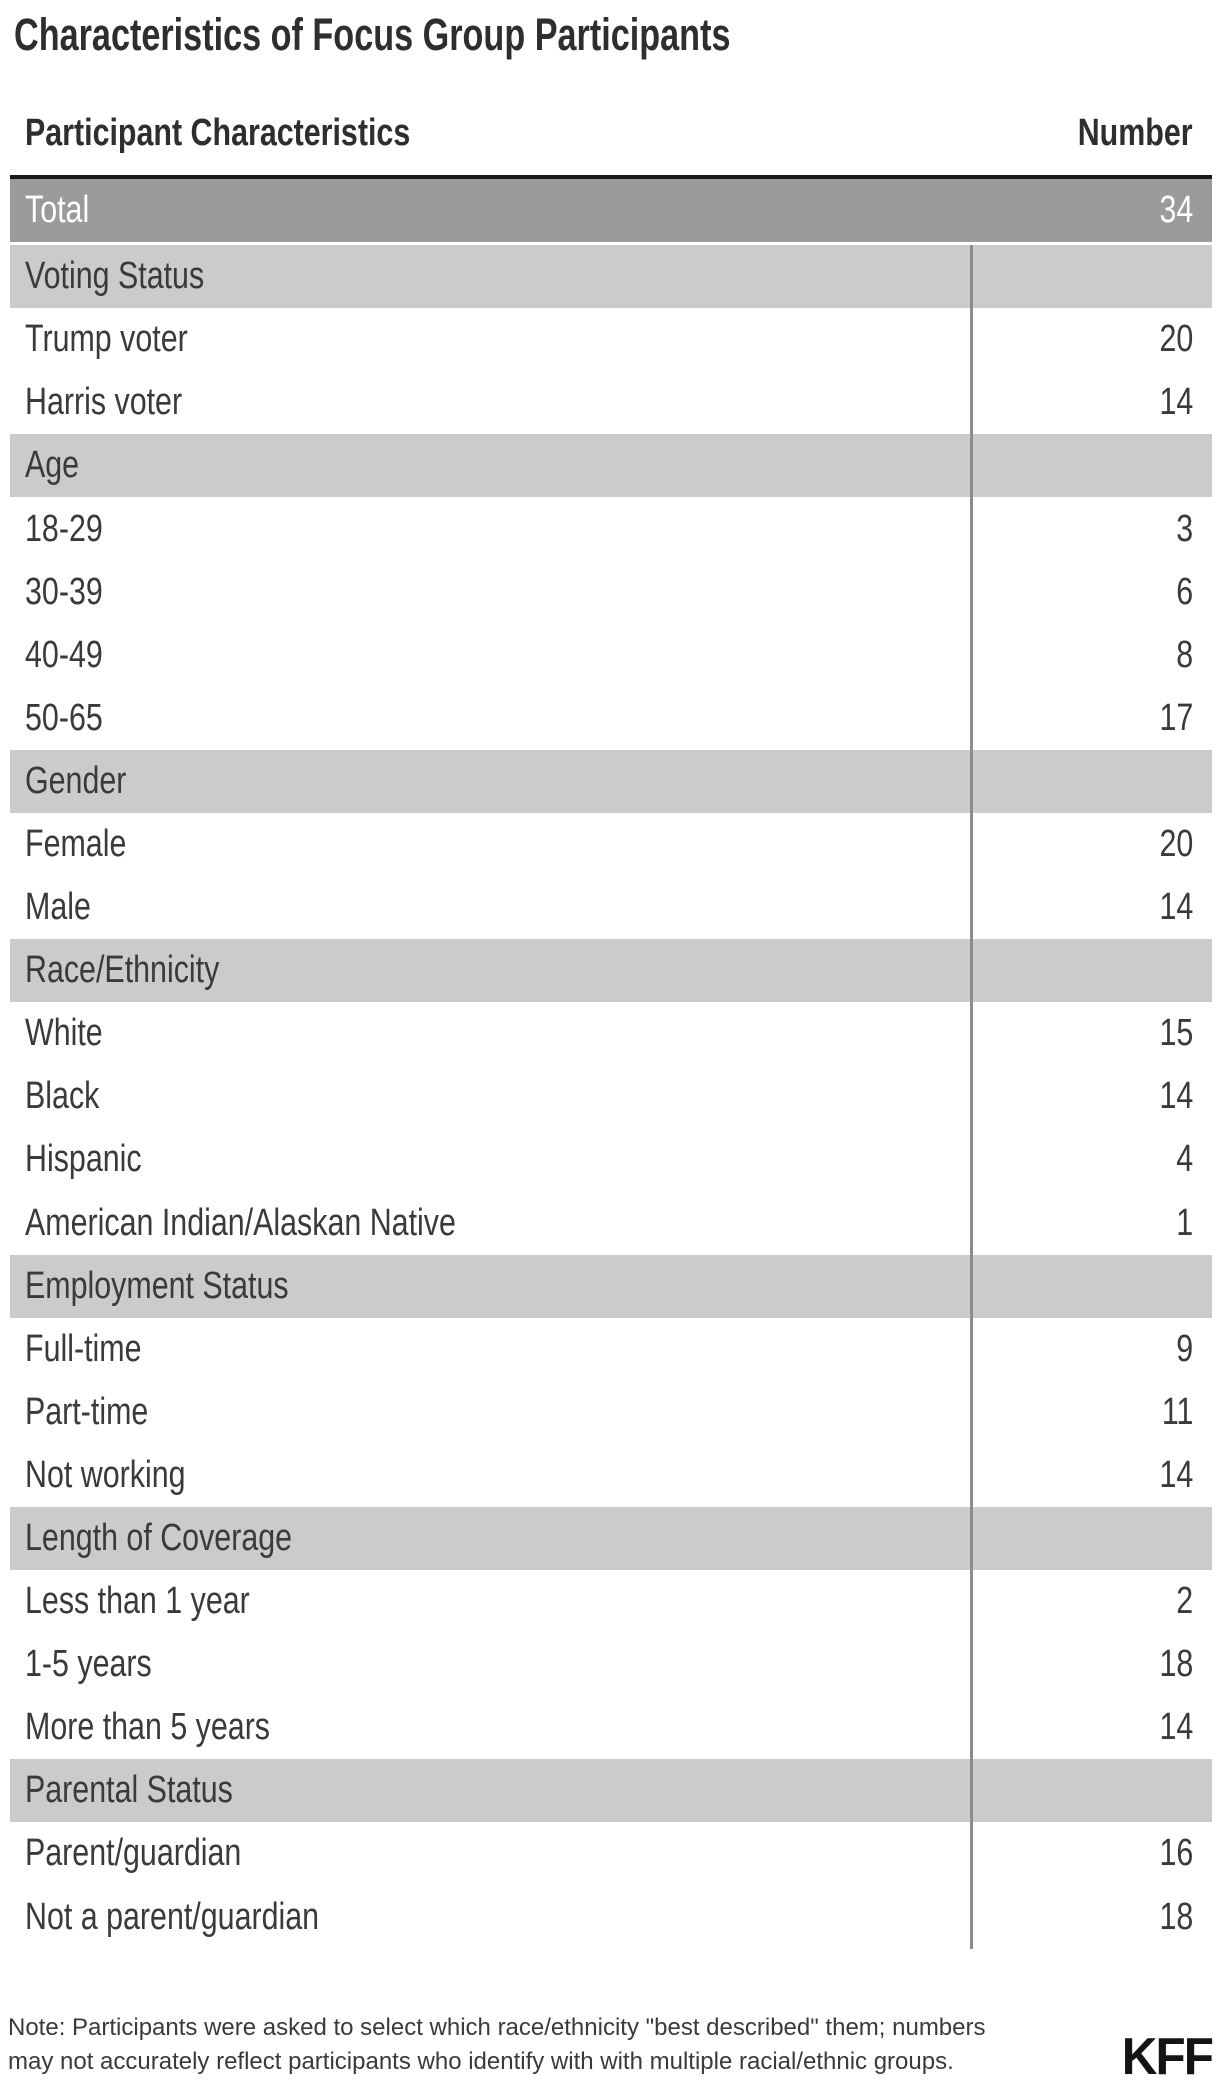 Image resolution: width=1220 pixels, height=2098 pixels. What do you see at coordinates (83, 1159) in the screenshot?
I see `row-label: Hispanic` at bounding box center [83, 1159].